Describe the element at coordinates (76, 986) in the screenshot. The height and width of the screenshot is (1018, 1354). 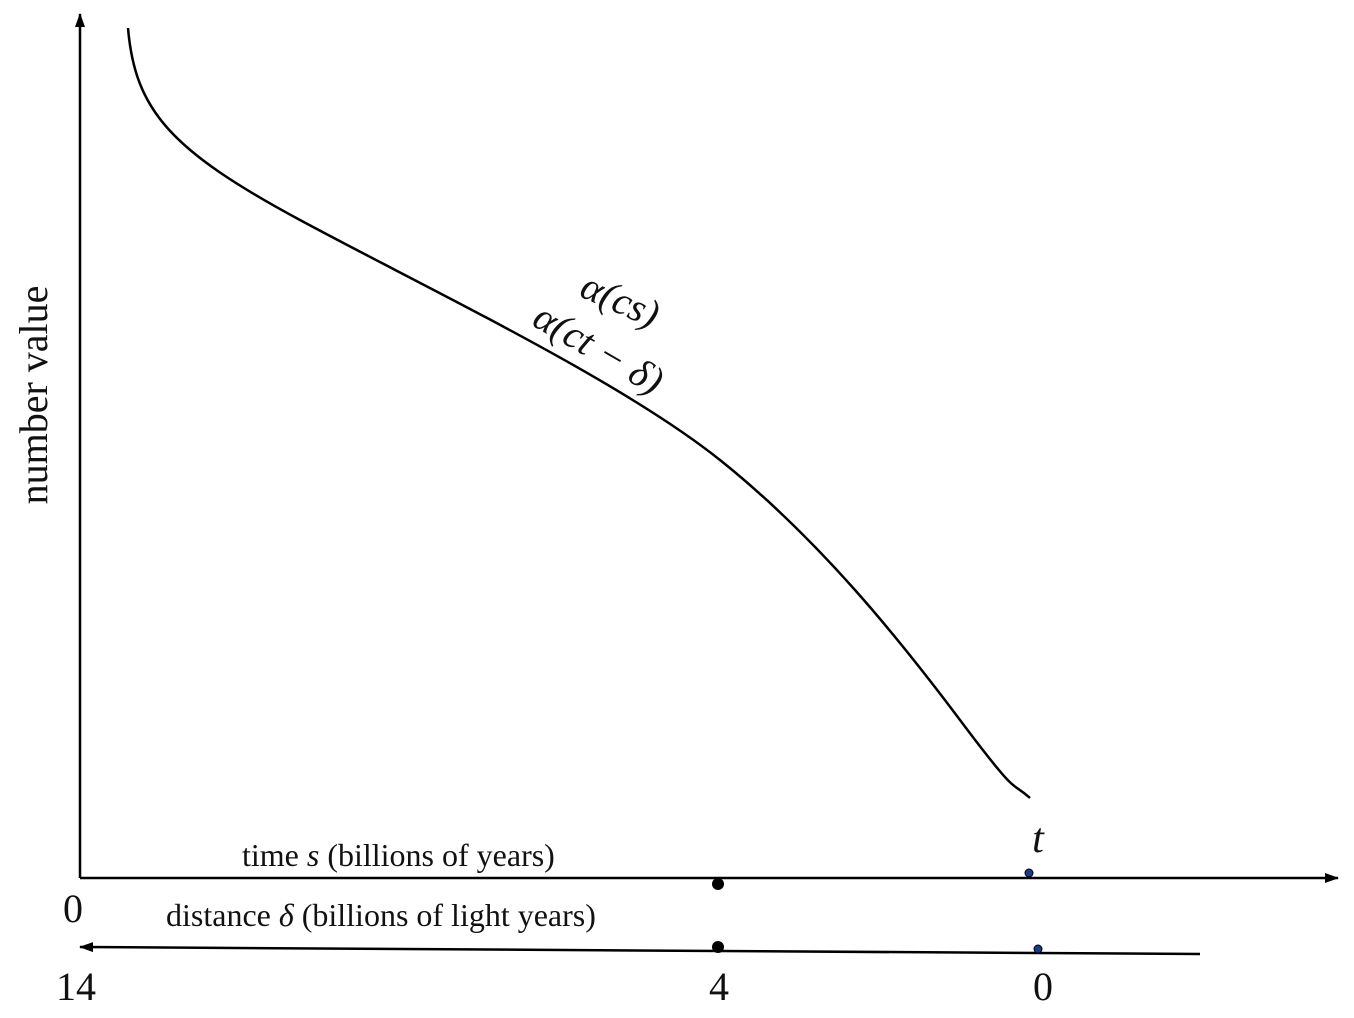
I see `tick-label: 14` at that location.